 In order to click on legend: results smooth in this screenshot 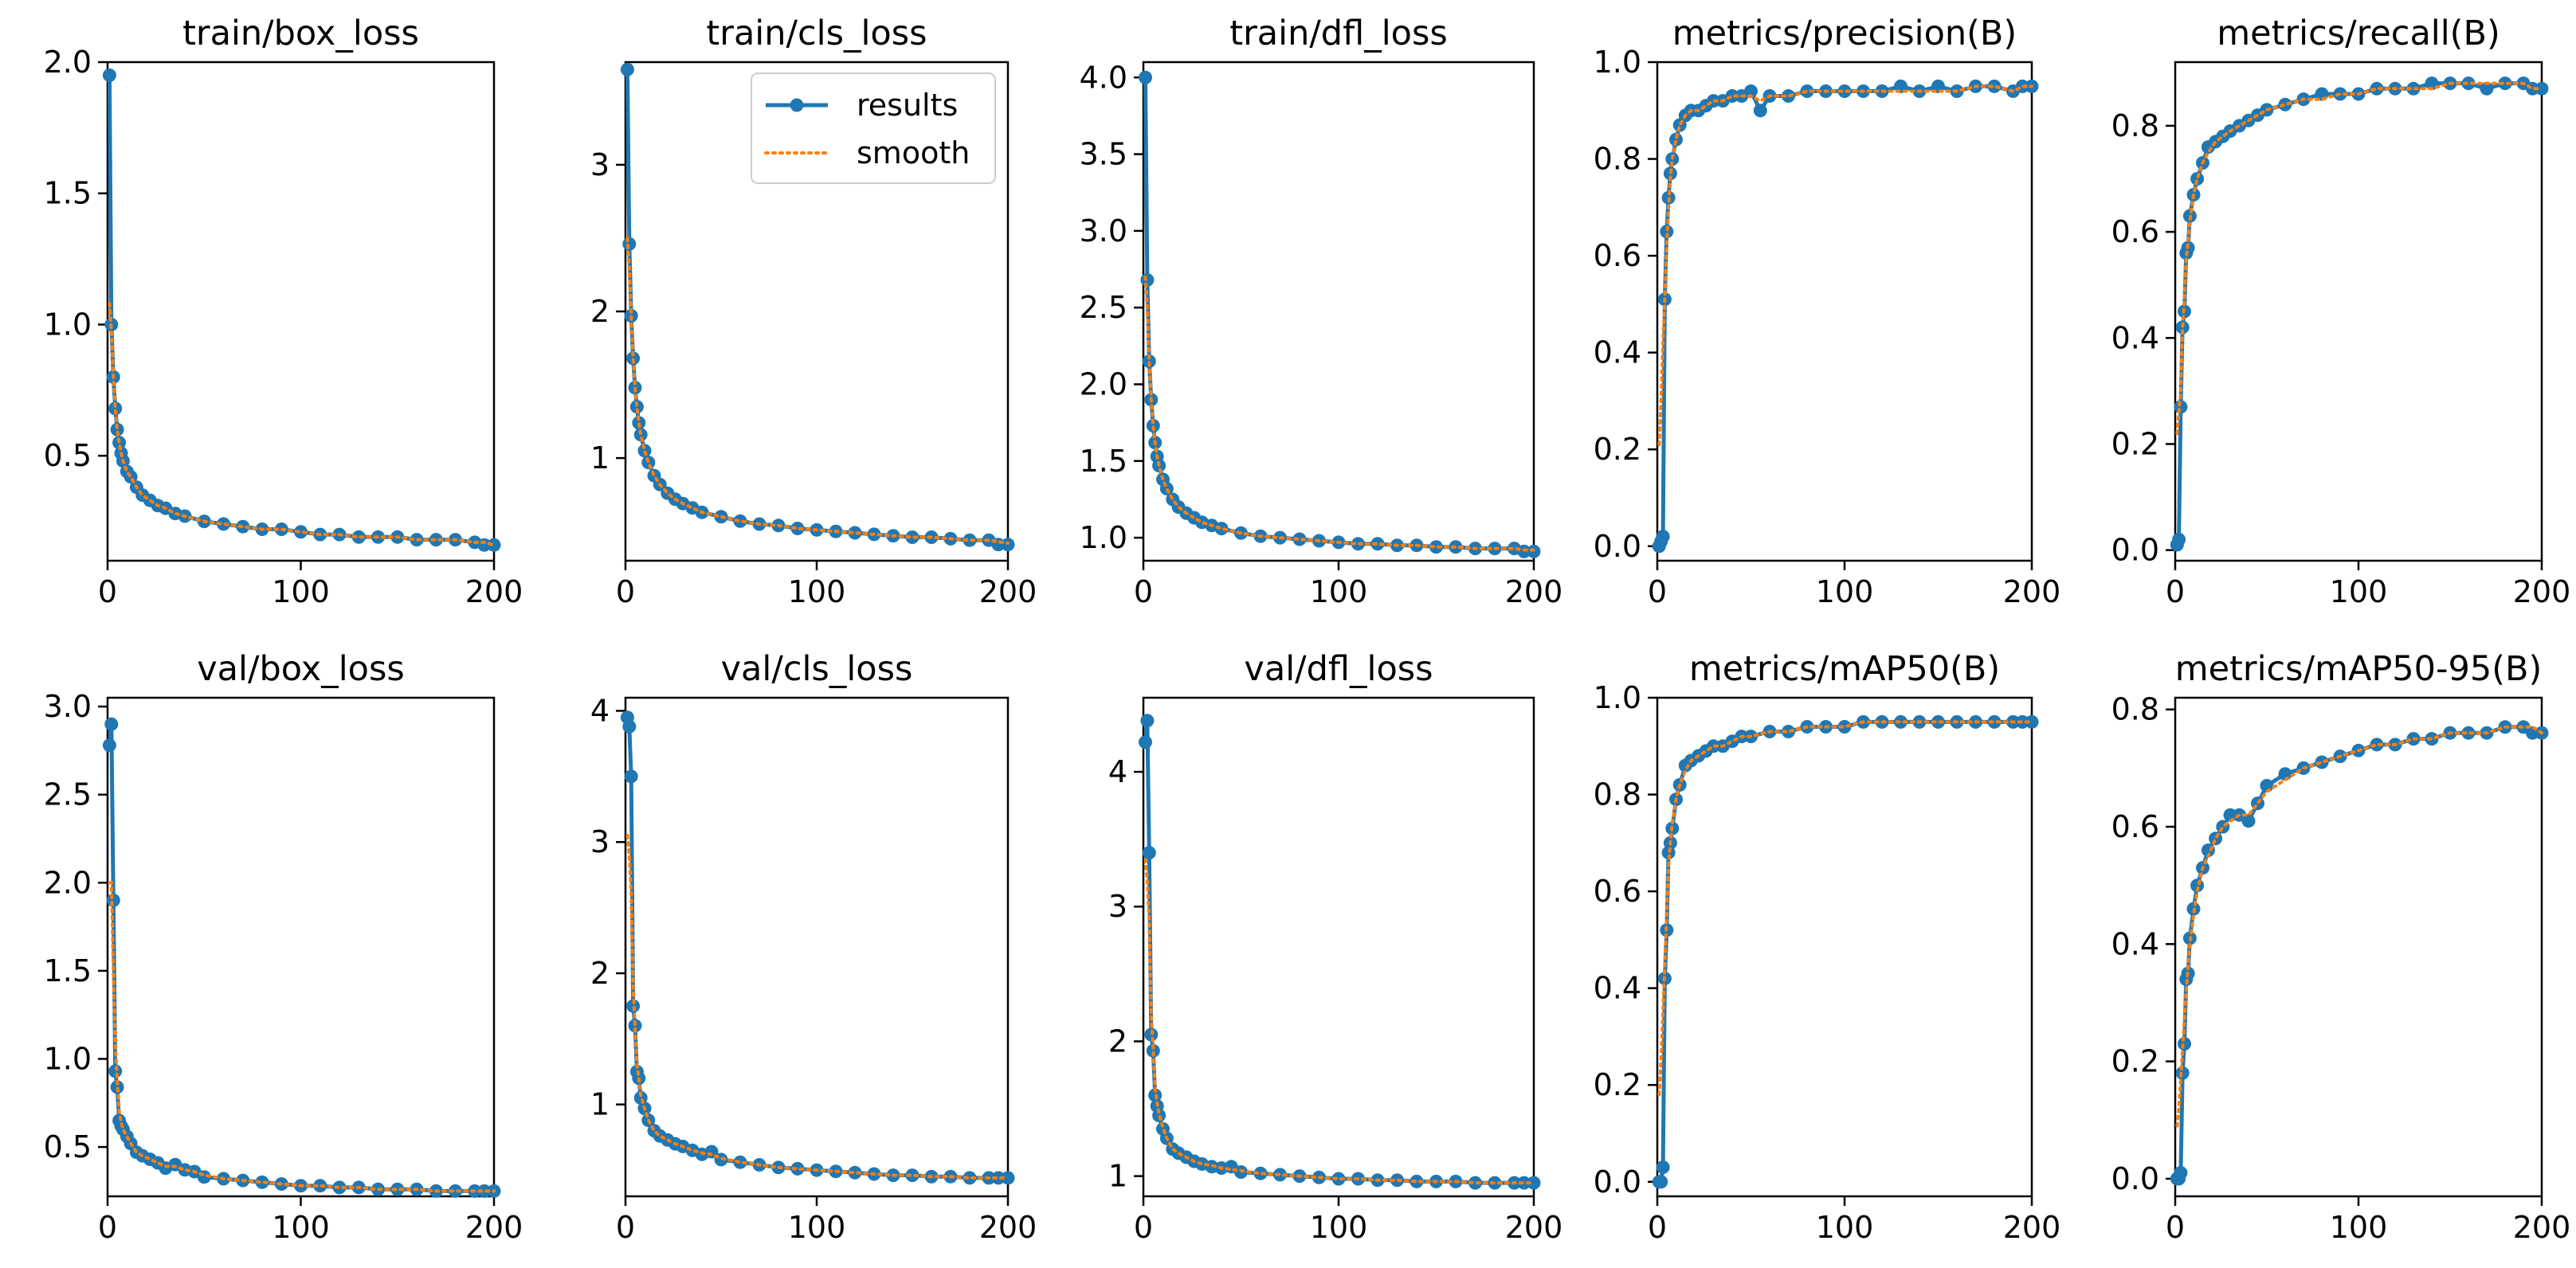, I will do `click(873, 128)`.